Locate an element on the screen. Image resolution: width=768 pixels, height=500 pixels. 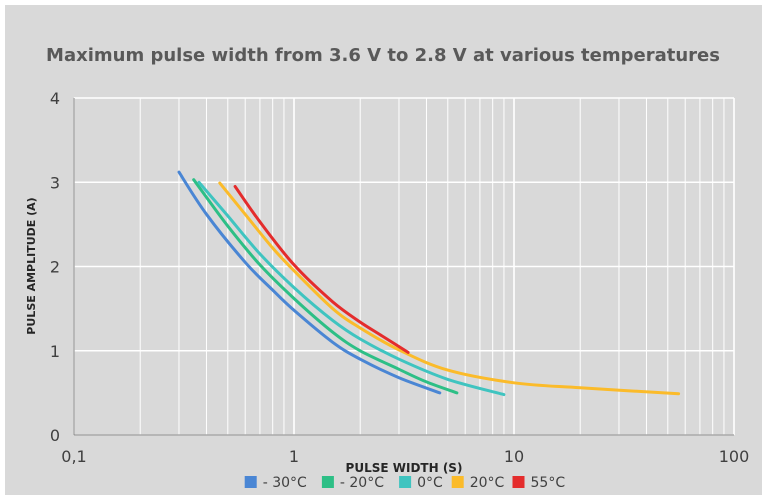
y-tick-label: 3 is located at coordinates (55, 182).